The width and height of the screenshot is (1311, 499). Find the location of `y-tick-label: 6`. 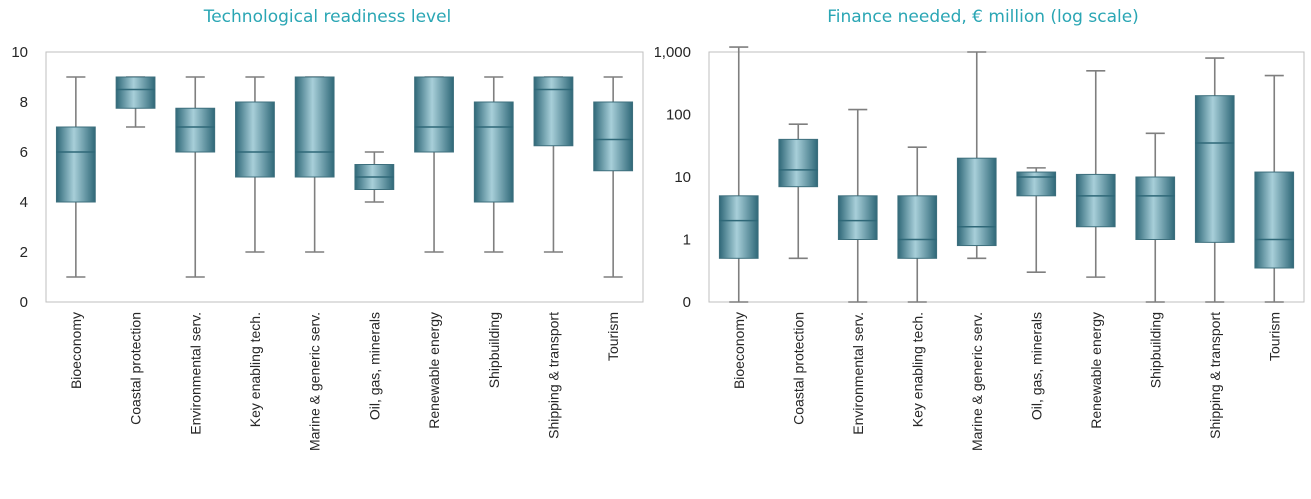

y-tick-label: 6 is located at coordinates (24, 152).